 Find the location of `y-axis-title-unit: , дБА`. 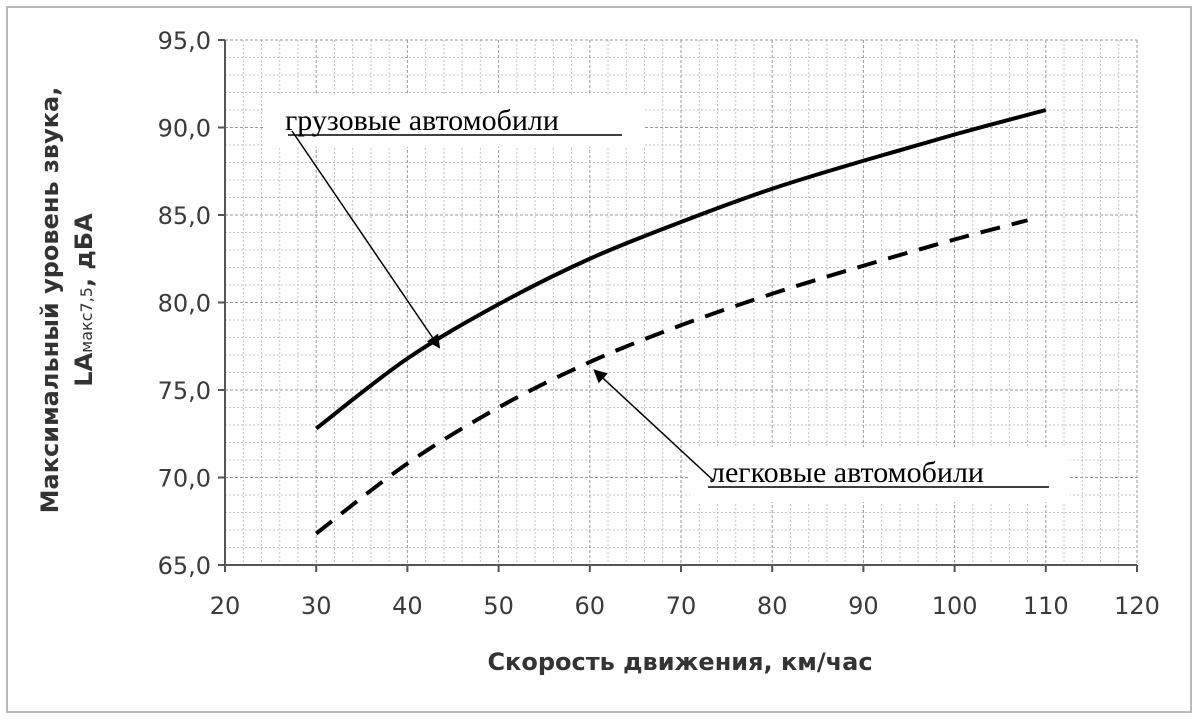

y-axis-title-unit: , дБА is located at coordinates (84, 250).